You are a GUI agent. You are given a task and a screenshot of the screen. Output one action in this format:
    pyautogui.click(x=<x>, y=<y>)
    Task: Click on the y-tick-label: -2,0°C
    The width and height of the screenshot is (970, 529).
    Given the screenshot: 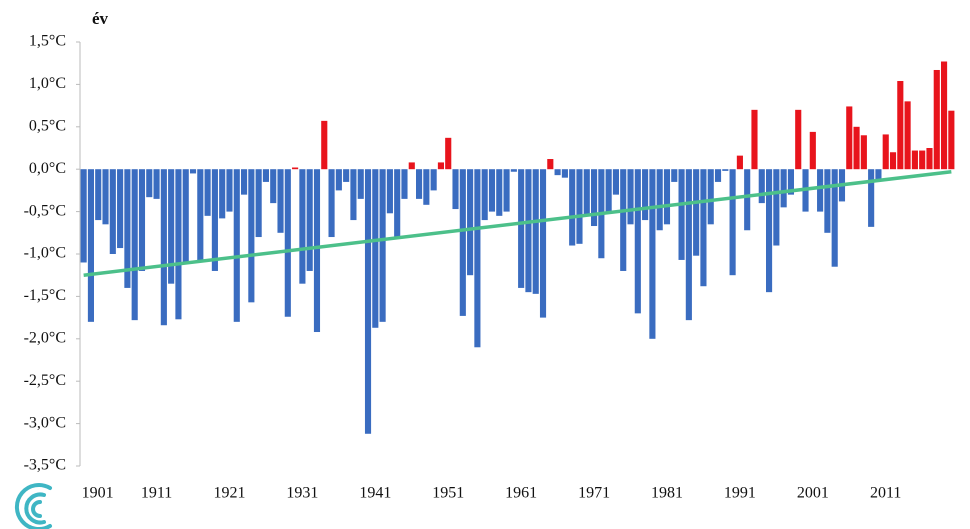 What is the action you would take?
    pyautogui.click(x=45, y=337)
    